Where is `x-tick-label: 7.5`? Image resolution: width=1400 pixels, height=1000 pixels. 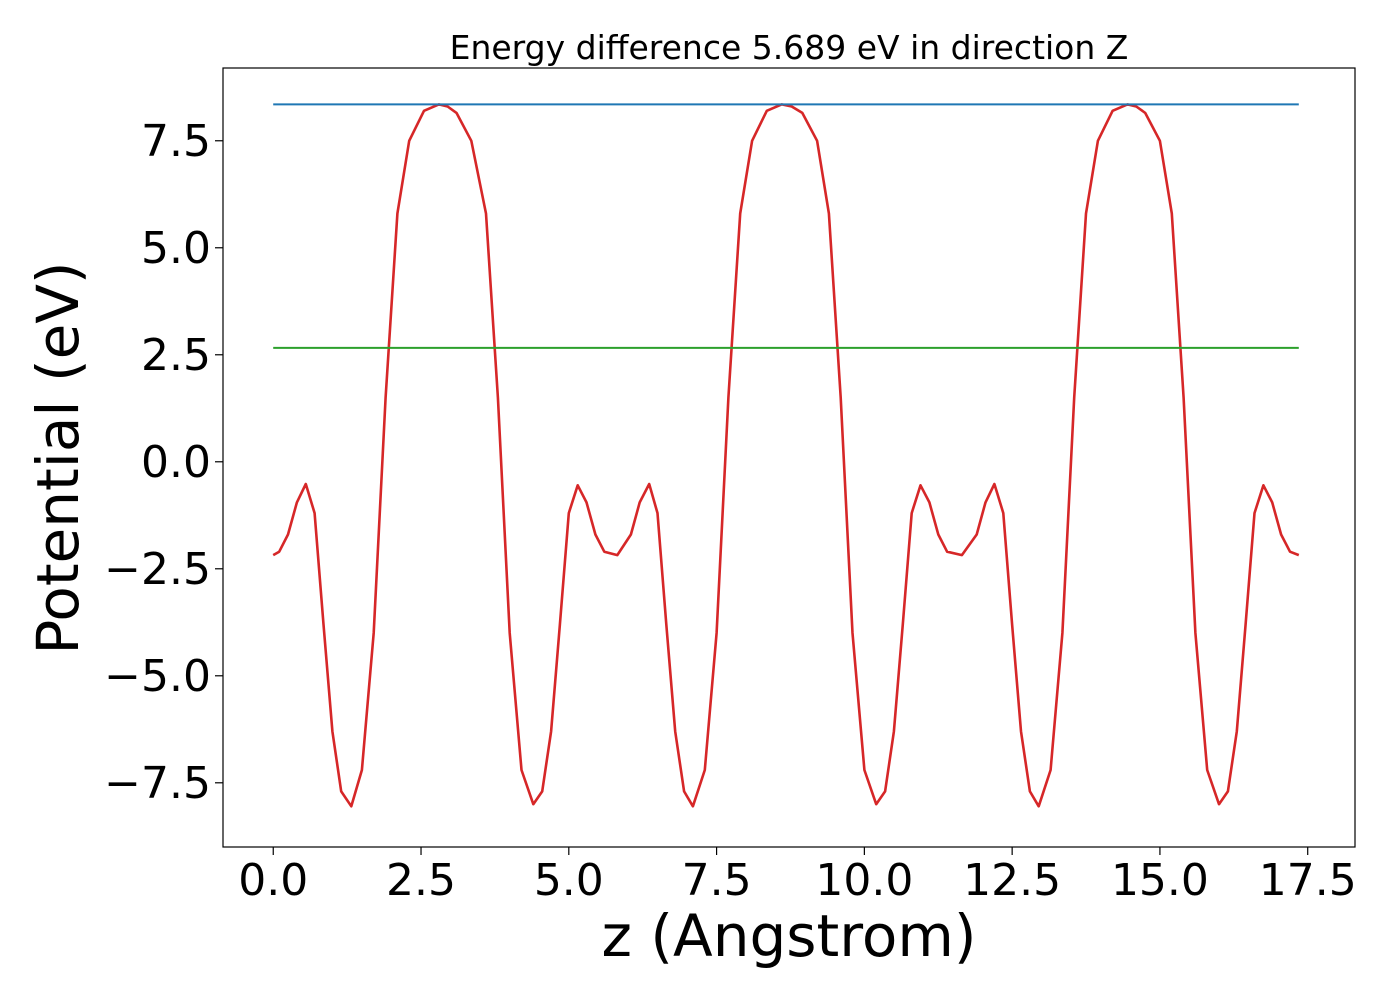 x-tick-label: 7.5 is located at coordinates (717, 880).